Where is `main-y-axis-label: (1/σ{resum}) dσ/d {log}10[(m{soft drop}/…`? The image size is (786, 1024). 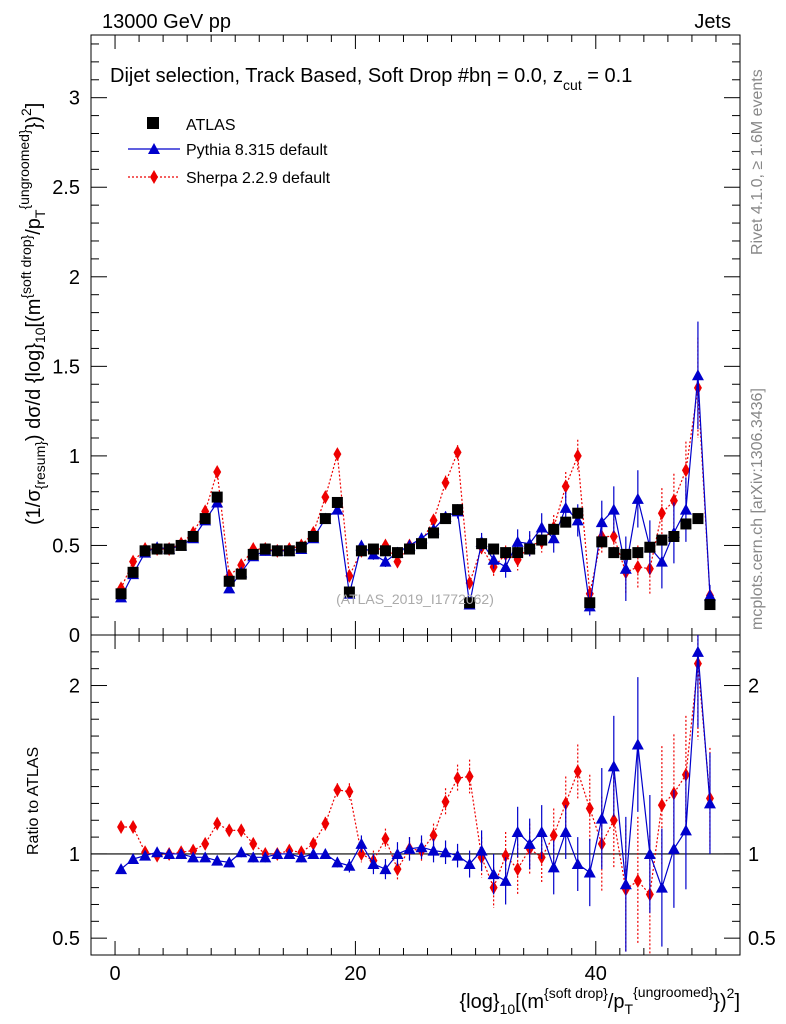
main-y-axis-label: (1/σ{resum}) dσ/d {log}10[(m{soft drop}/… is located at coordinates (32, 314).